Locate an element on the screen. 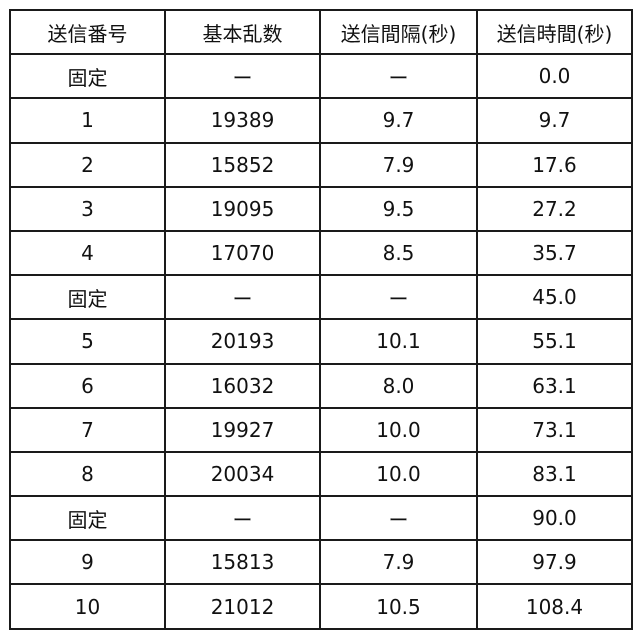 The height and width of the screenshot is (640, 640). table-header: 送信番号 基本乱数 送信間隔(秒) 送信時間(秒) is located at coordinates (321, 32).